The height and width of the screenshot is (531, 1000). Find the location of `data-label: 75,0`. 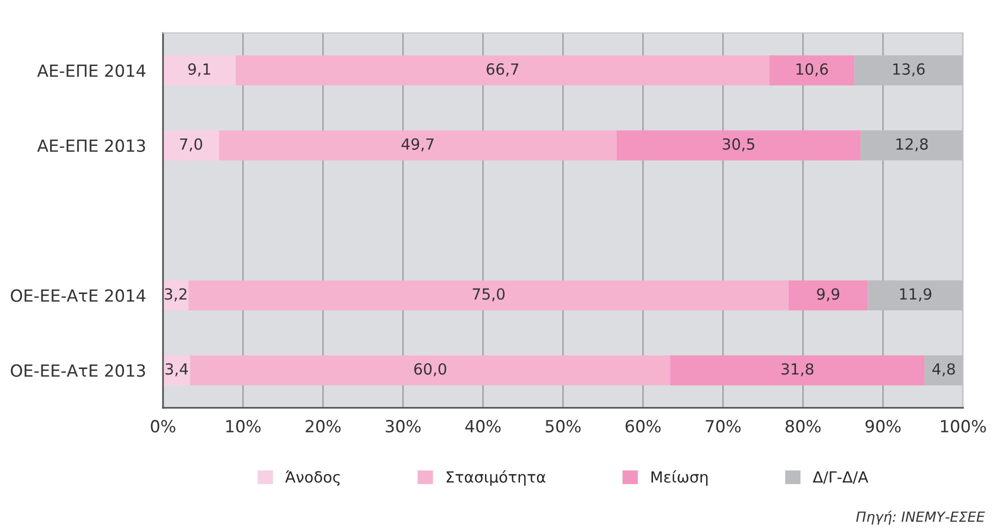

data-label: 75,0 is located at coordinates (488, 295).